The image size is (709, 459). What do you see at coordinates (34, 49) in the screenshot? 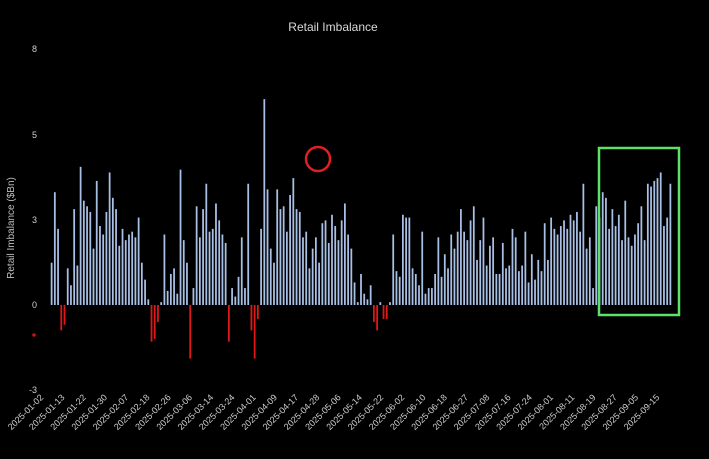
I see `y-tick-label: 8` at bounding box center [34, 49].